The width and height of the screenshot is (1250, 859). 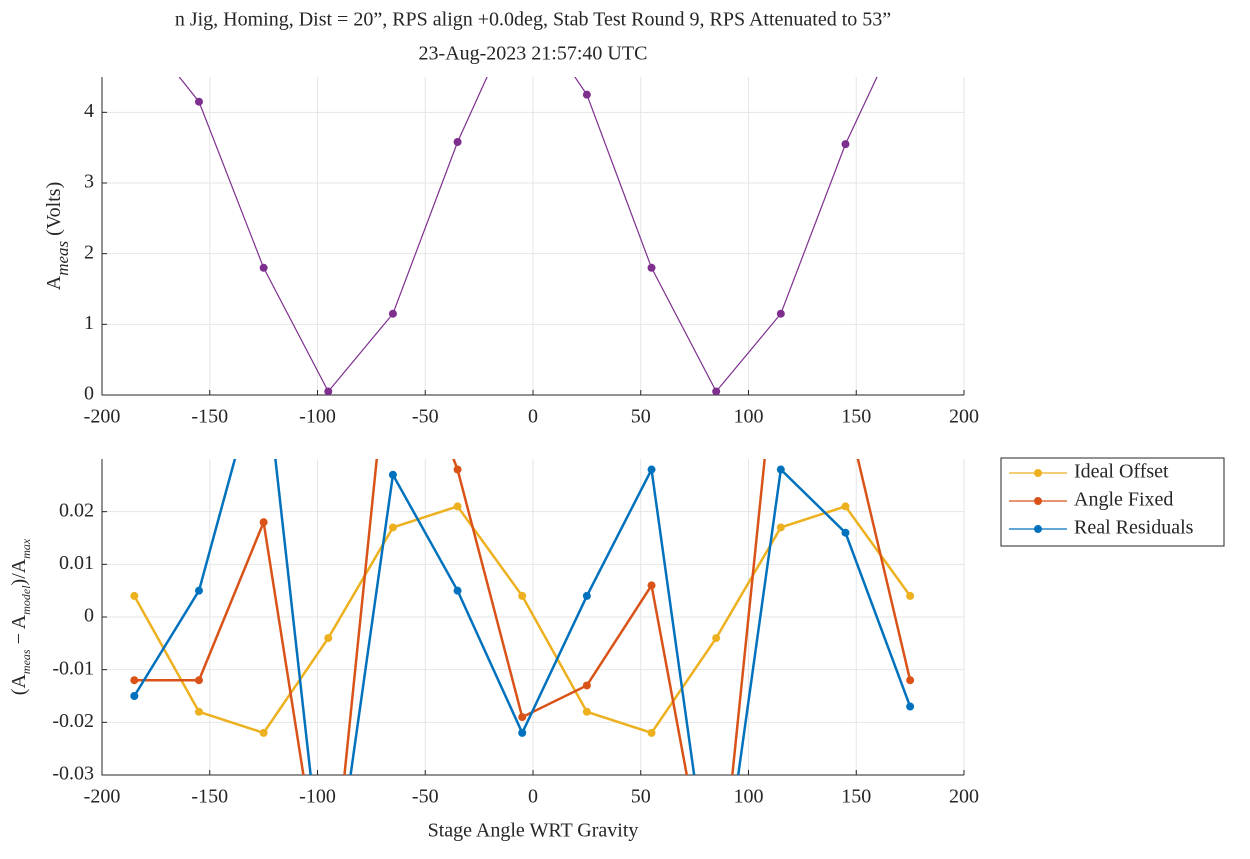 What do you see at coordinates (73, 668) in the screenshot?
I see `y-tick-label: -0.01` at bounding box center [73, 668].